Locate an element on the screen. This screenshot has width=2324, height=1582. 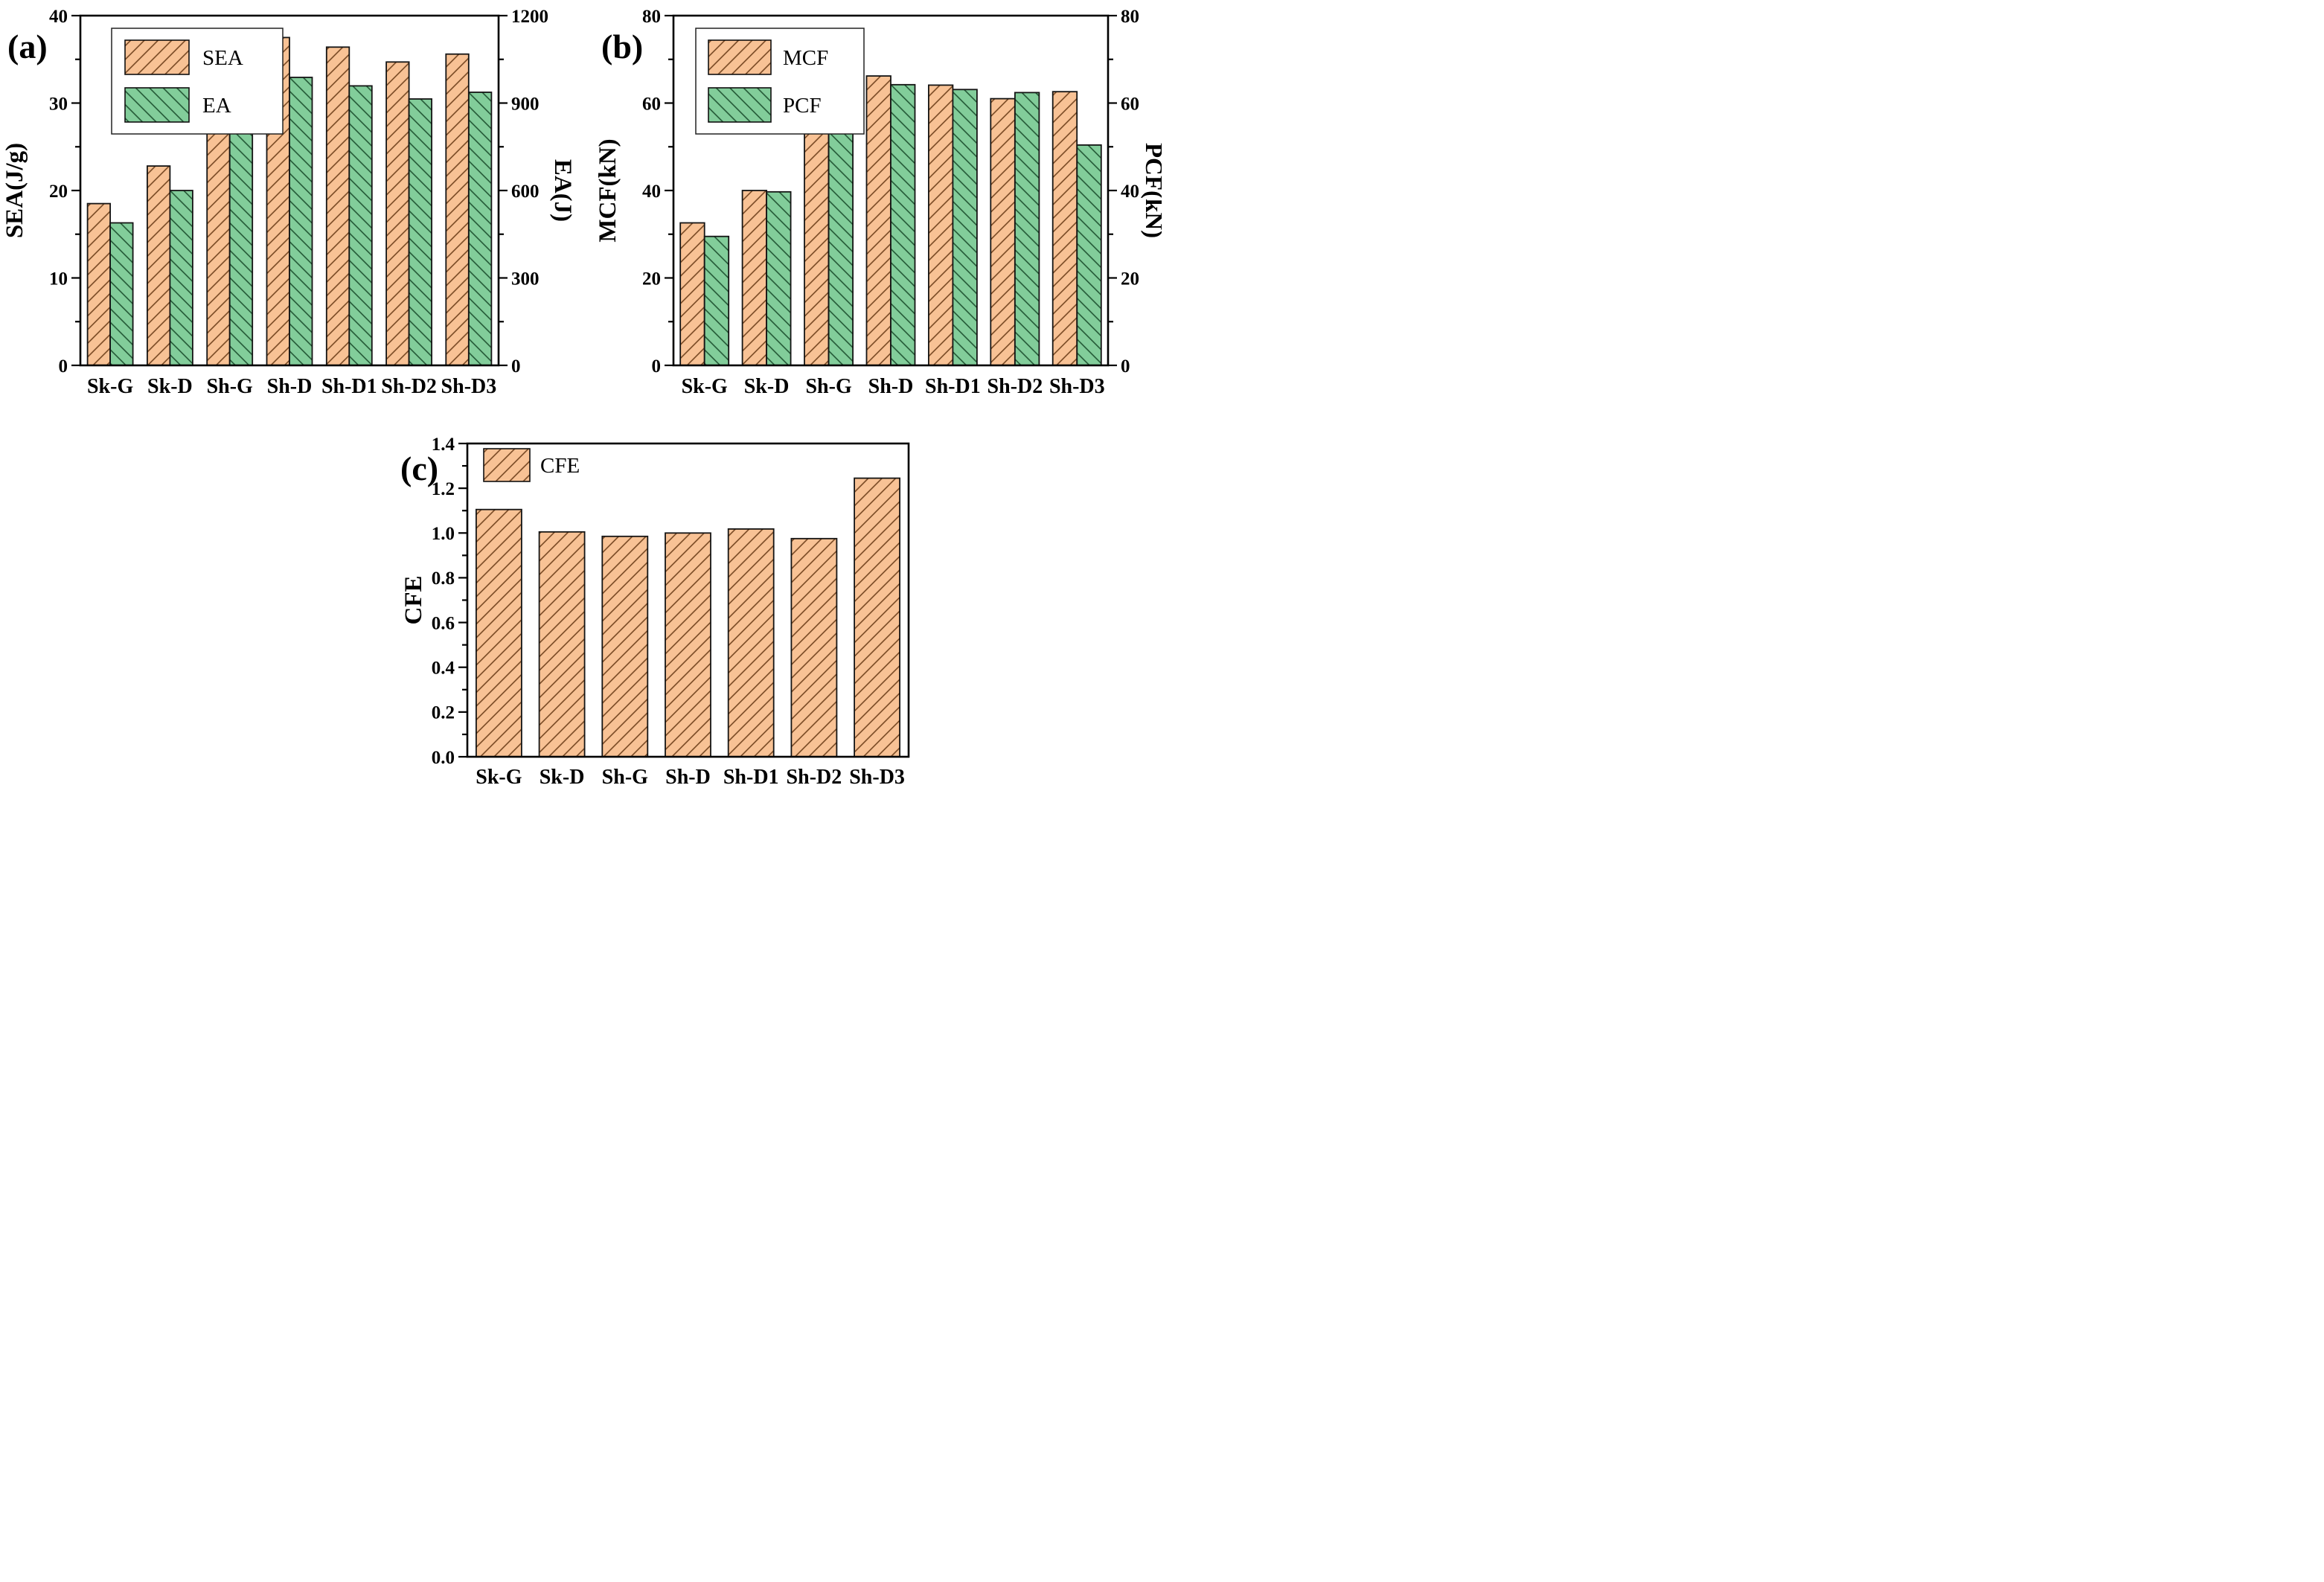
bar-CFE-Sk-D is located at coordinates (562, 644).